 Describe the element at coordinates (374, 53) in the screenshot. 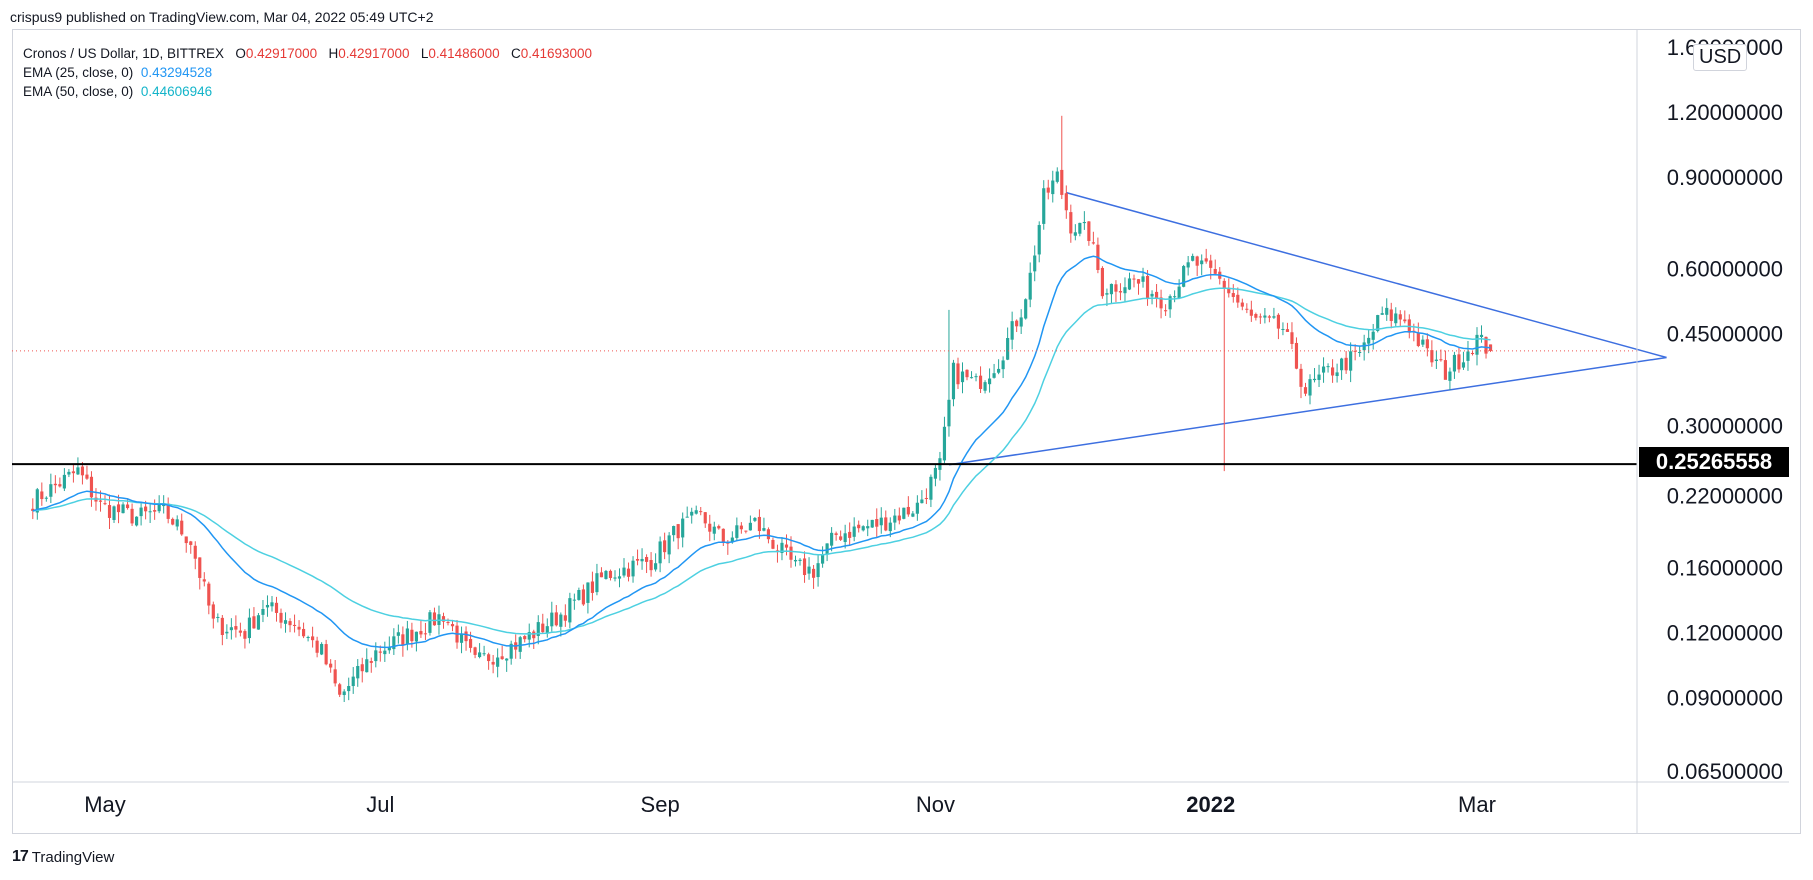

I see `high-value: 0.42917000` at that location.